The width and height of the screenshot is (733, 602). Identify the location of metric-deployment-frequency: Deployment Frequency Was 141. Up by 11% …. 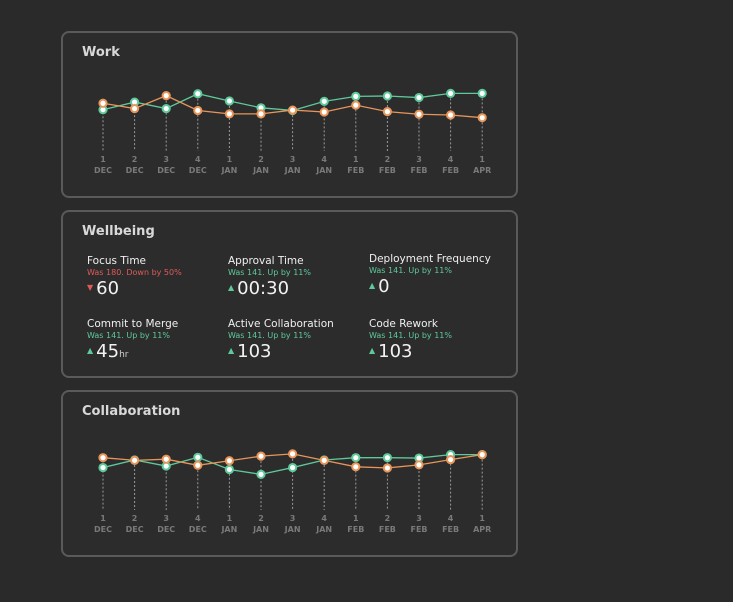
(430, 275).